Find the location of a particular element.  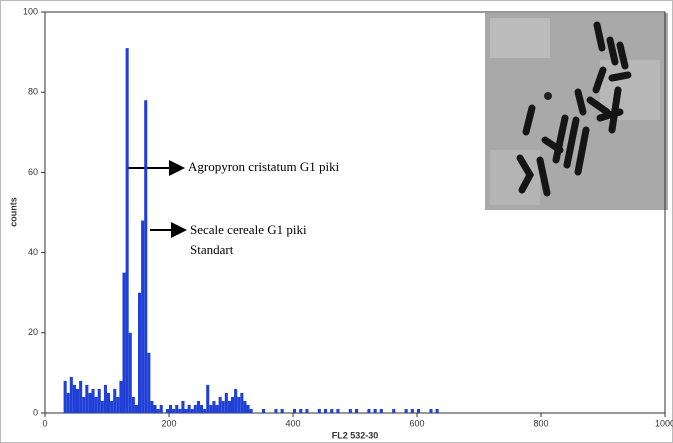

x-tick-label: 800 is located at coordinates (540, 423).